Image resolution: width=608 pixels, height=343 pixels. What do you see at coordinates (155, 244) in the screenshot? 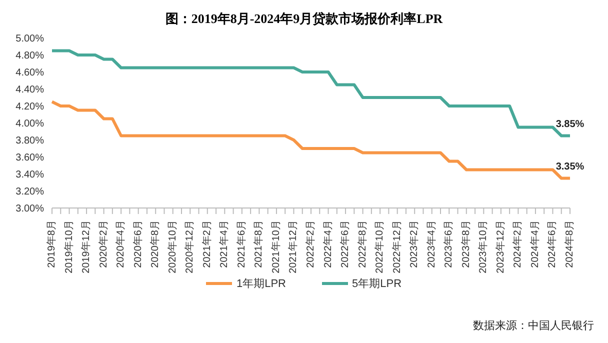
I see `x-tick-label: 2020年8月` at bounding box center [155, 244].